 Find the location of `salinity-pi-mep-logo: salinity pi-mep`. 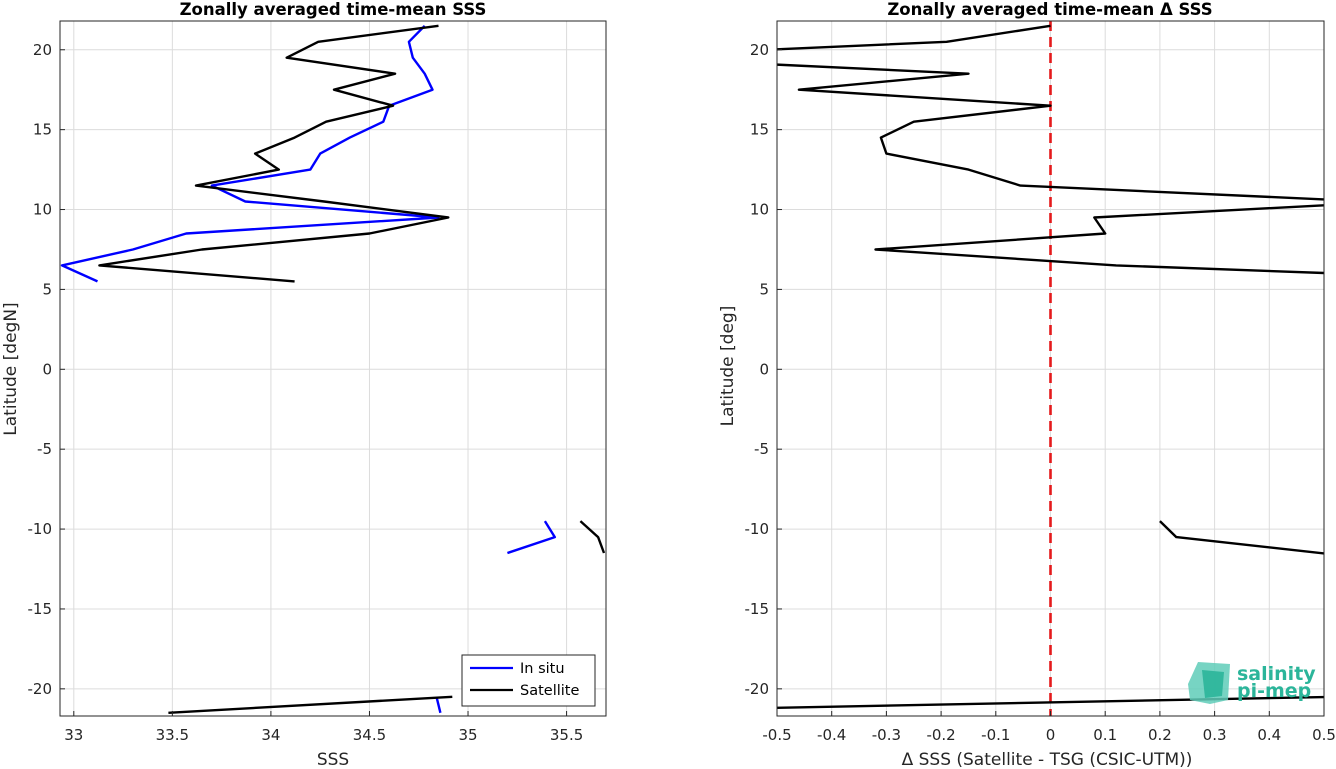

salinity-pi-mep-logo: salinity pi-mep is located at coordinates (1252, 683).